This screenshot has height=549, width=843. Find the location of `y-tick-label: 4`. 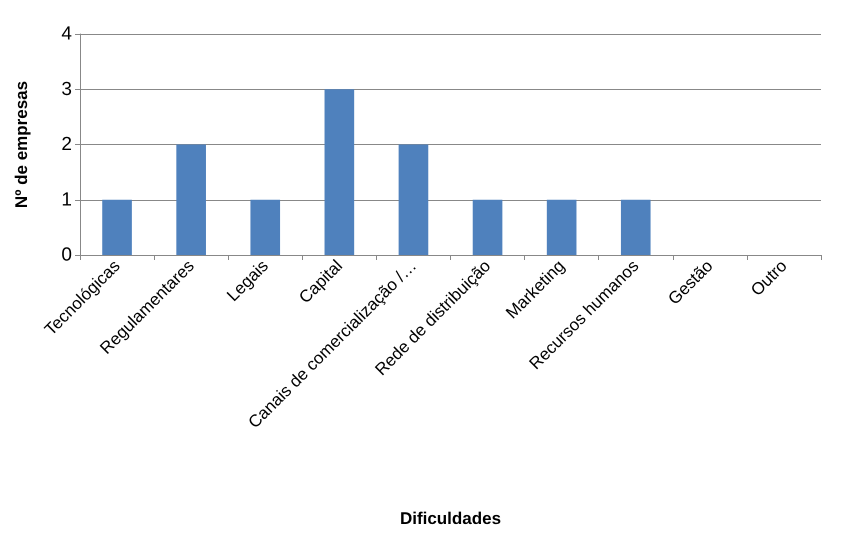

y-tick-label: 4 is located at coordinates (66, 34).